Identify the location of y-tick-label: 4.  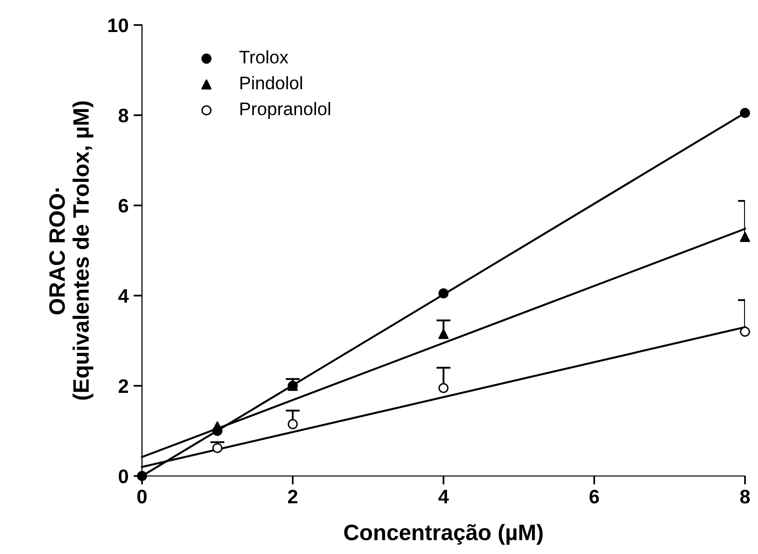
(123, 296).